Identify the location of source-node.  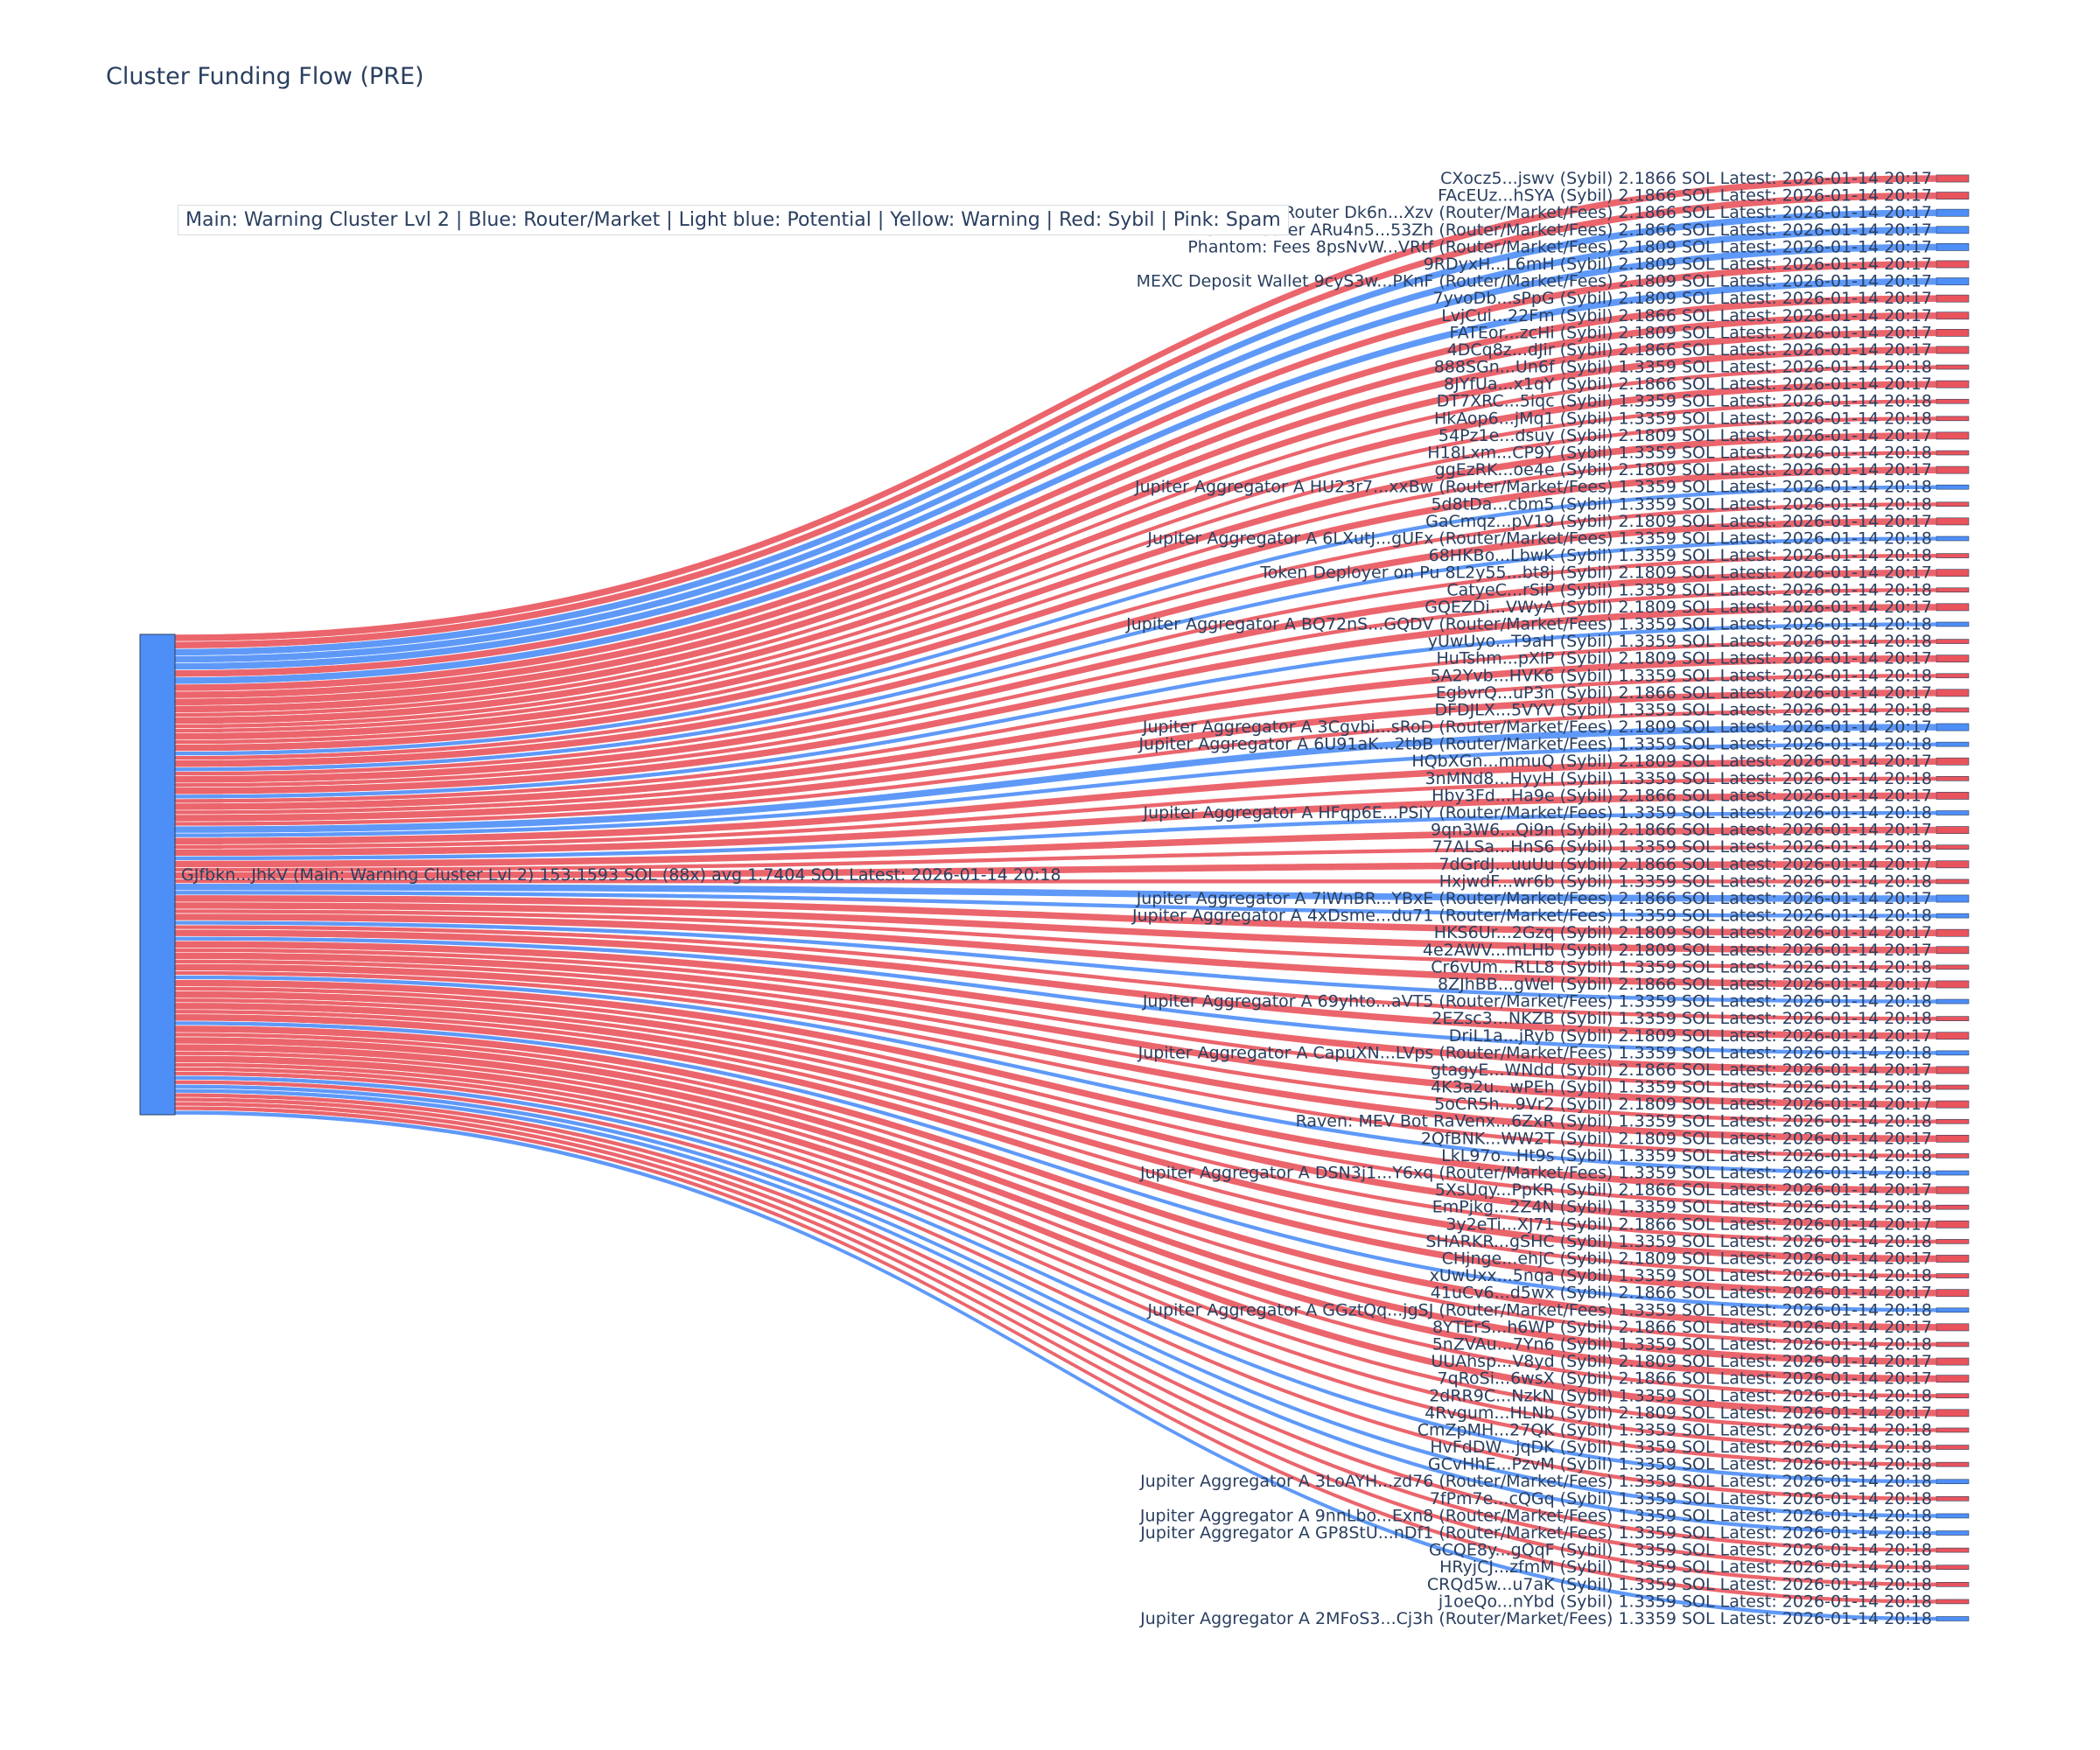
(157, 875).